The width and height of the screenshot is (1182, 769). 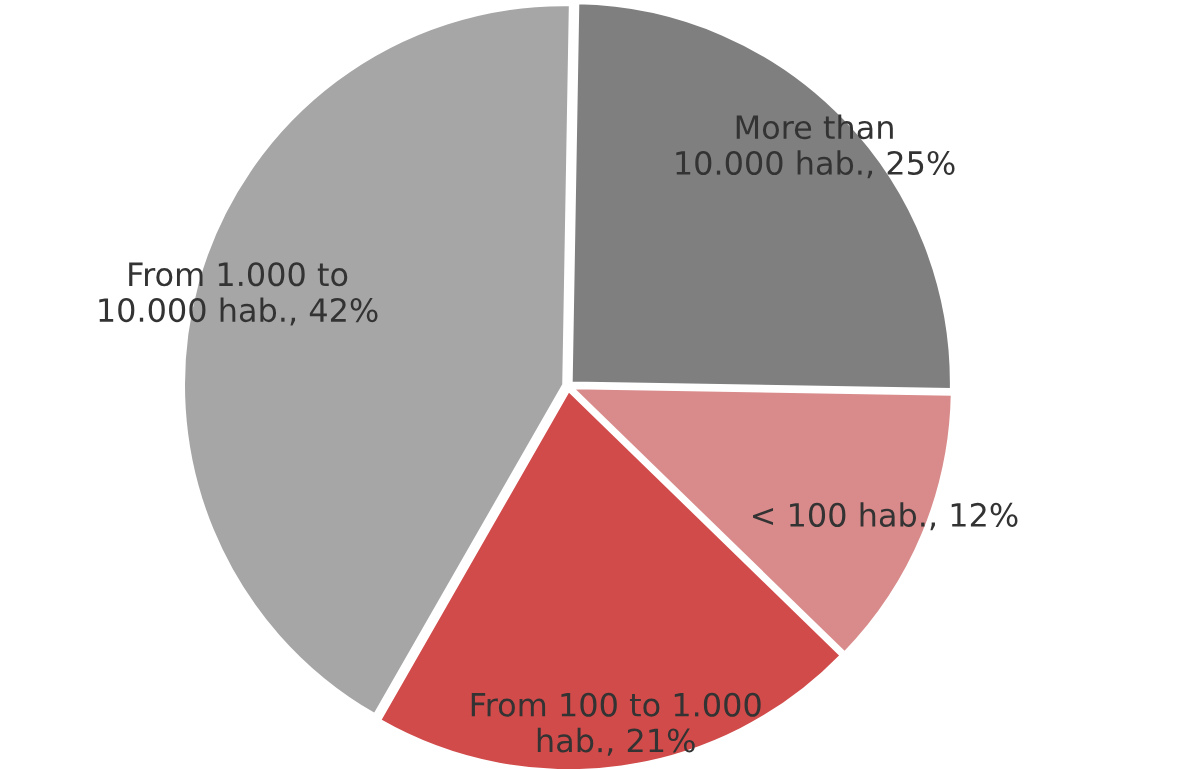 I want to click on slice-label: From 1.000 to 10.000 hab., 42%, so click(x=238, y=294).